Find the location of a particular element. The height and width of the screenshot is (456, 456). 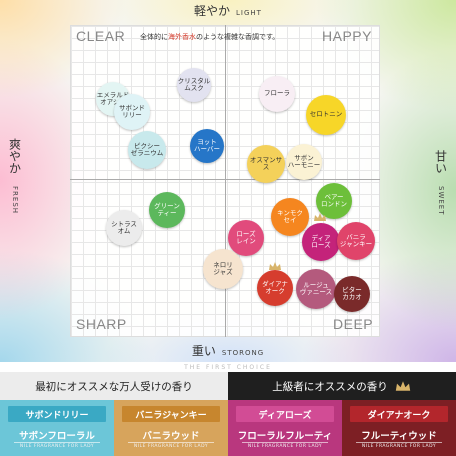

scent-circle: ローズ レイン is located at coordinates (246, 238).